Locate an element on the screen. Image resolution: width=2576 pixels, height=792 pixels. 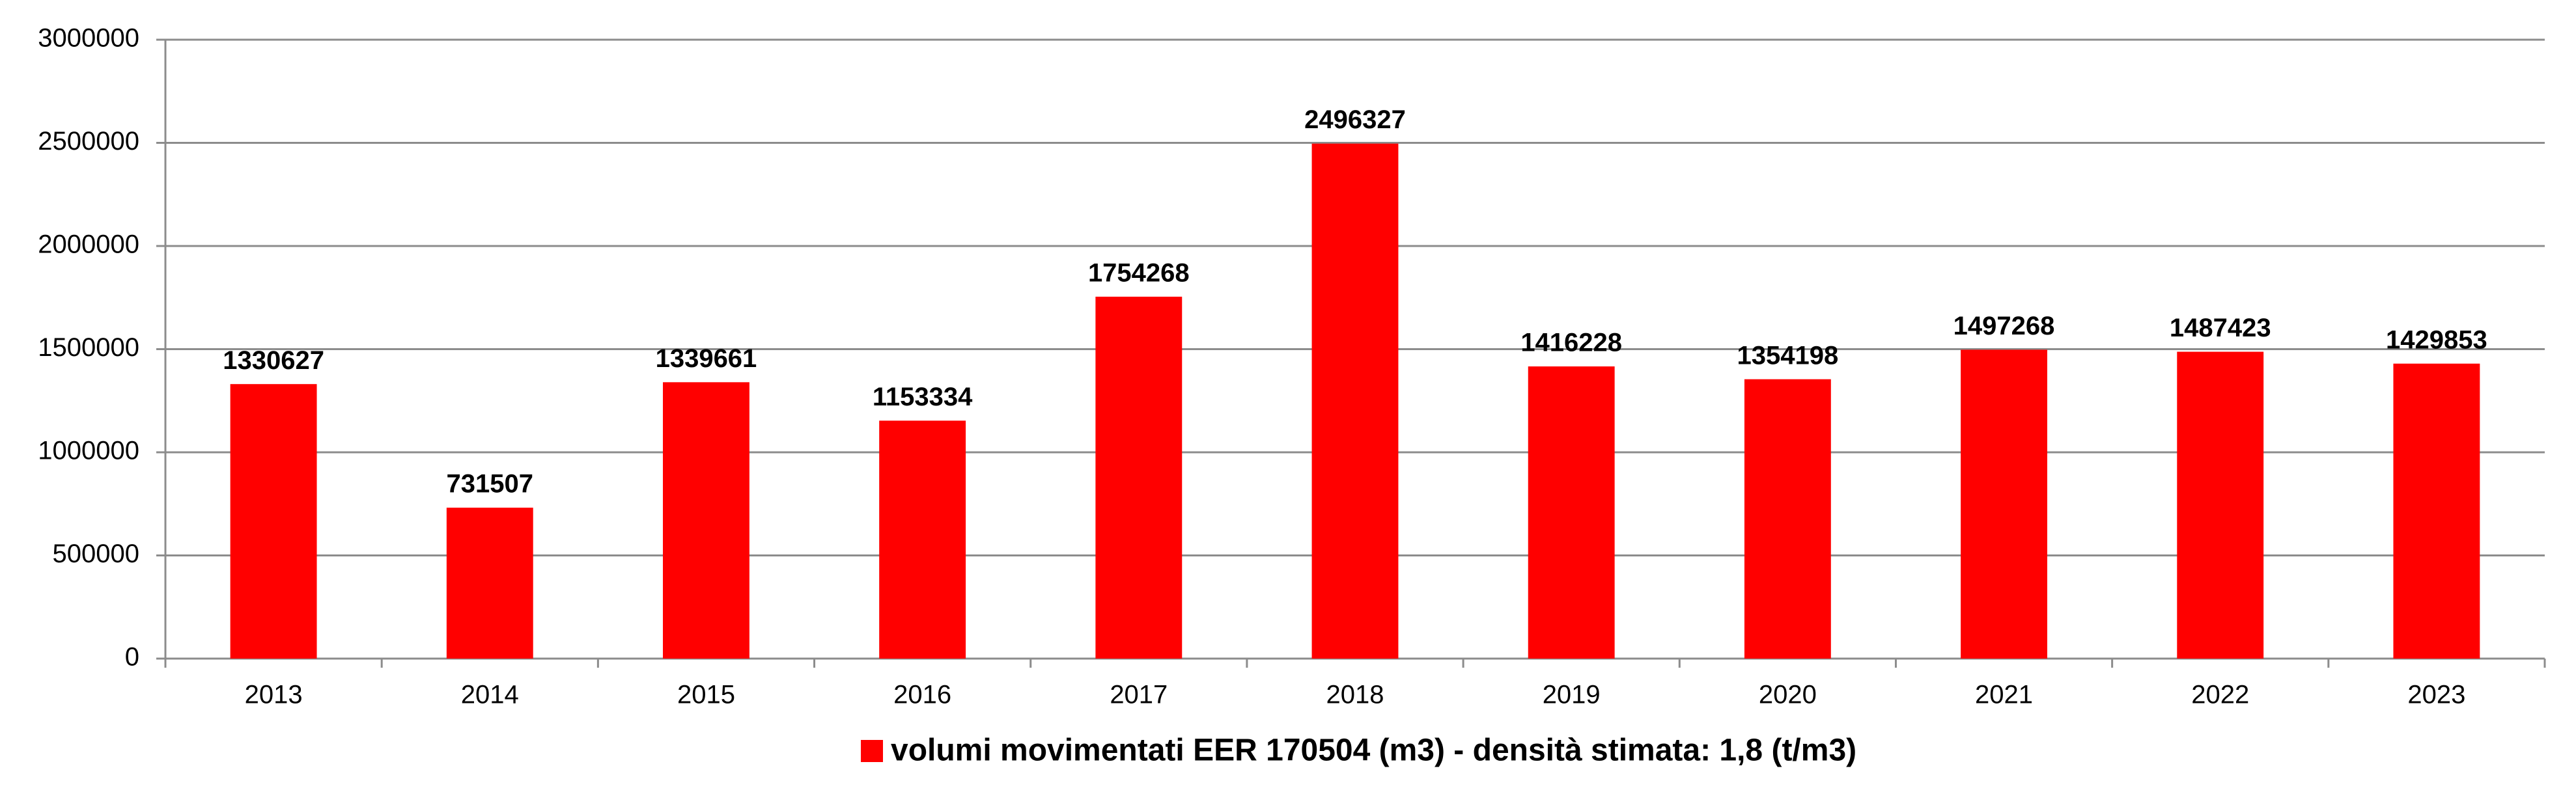
data-label: 1416228 is located at coordinates (1571, 343).